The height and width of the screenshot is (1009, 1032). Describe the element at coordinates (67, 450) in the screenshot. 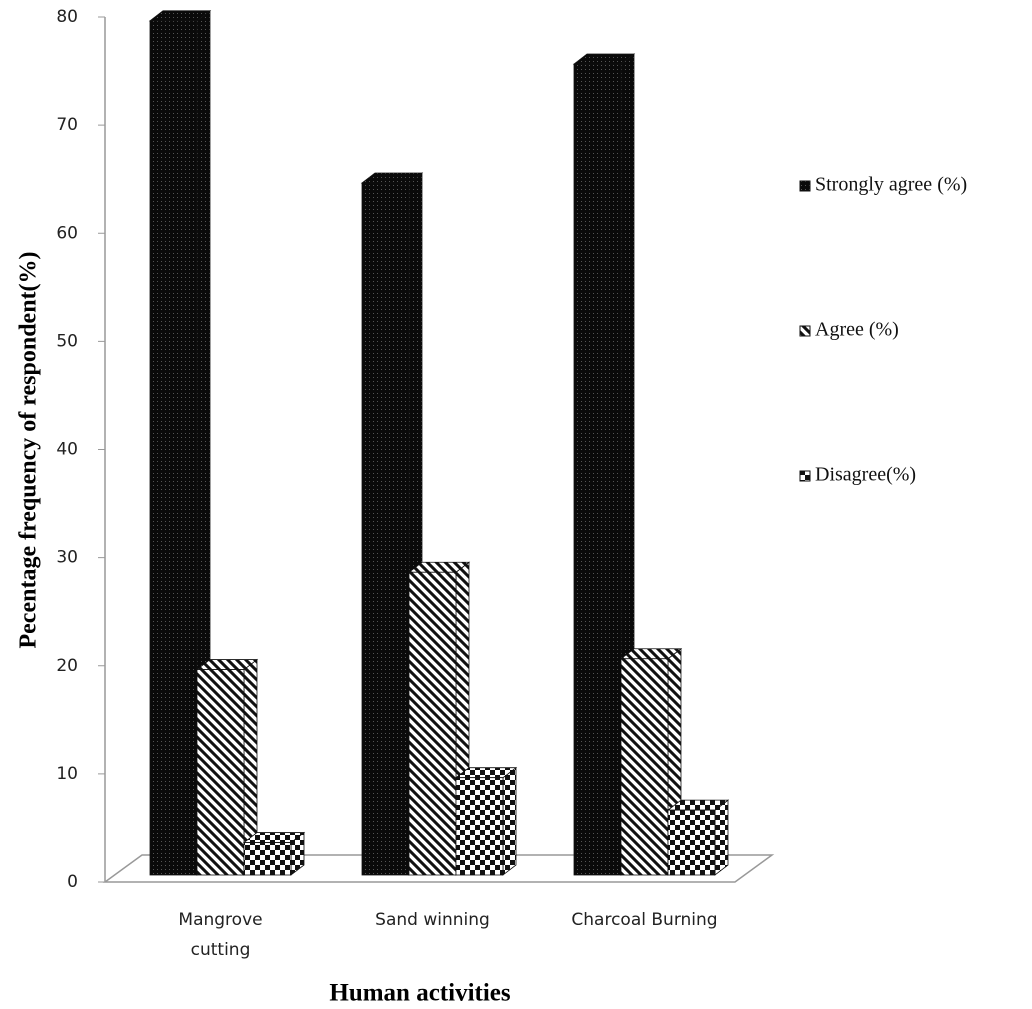

I see `y-tick-label: 40` at that location.